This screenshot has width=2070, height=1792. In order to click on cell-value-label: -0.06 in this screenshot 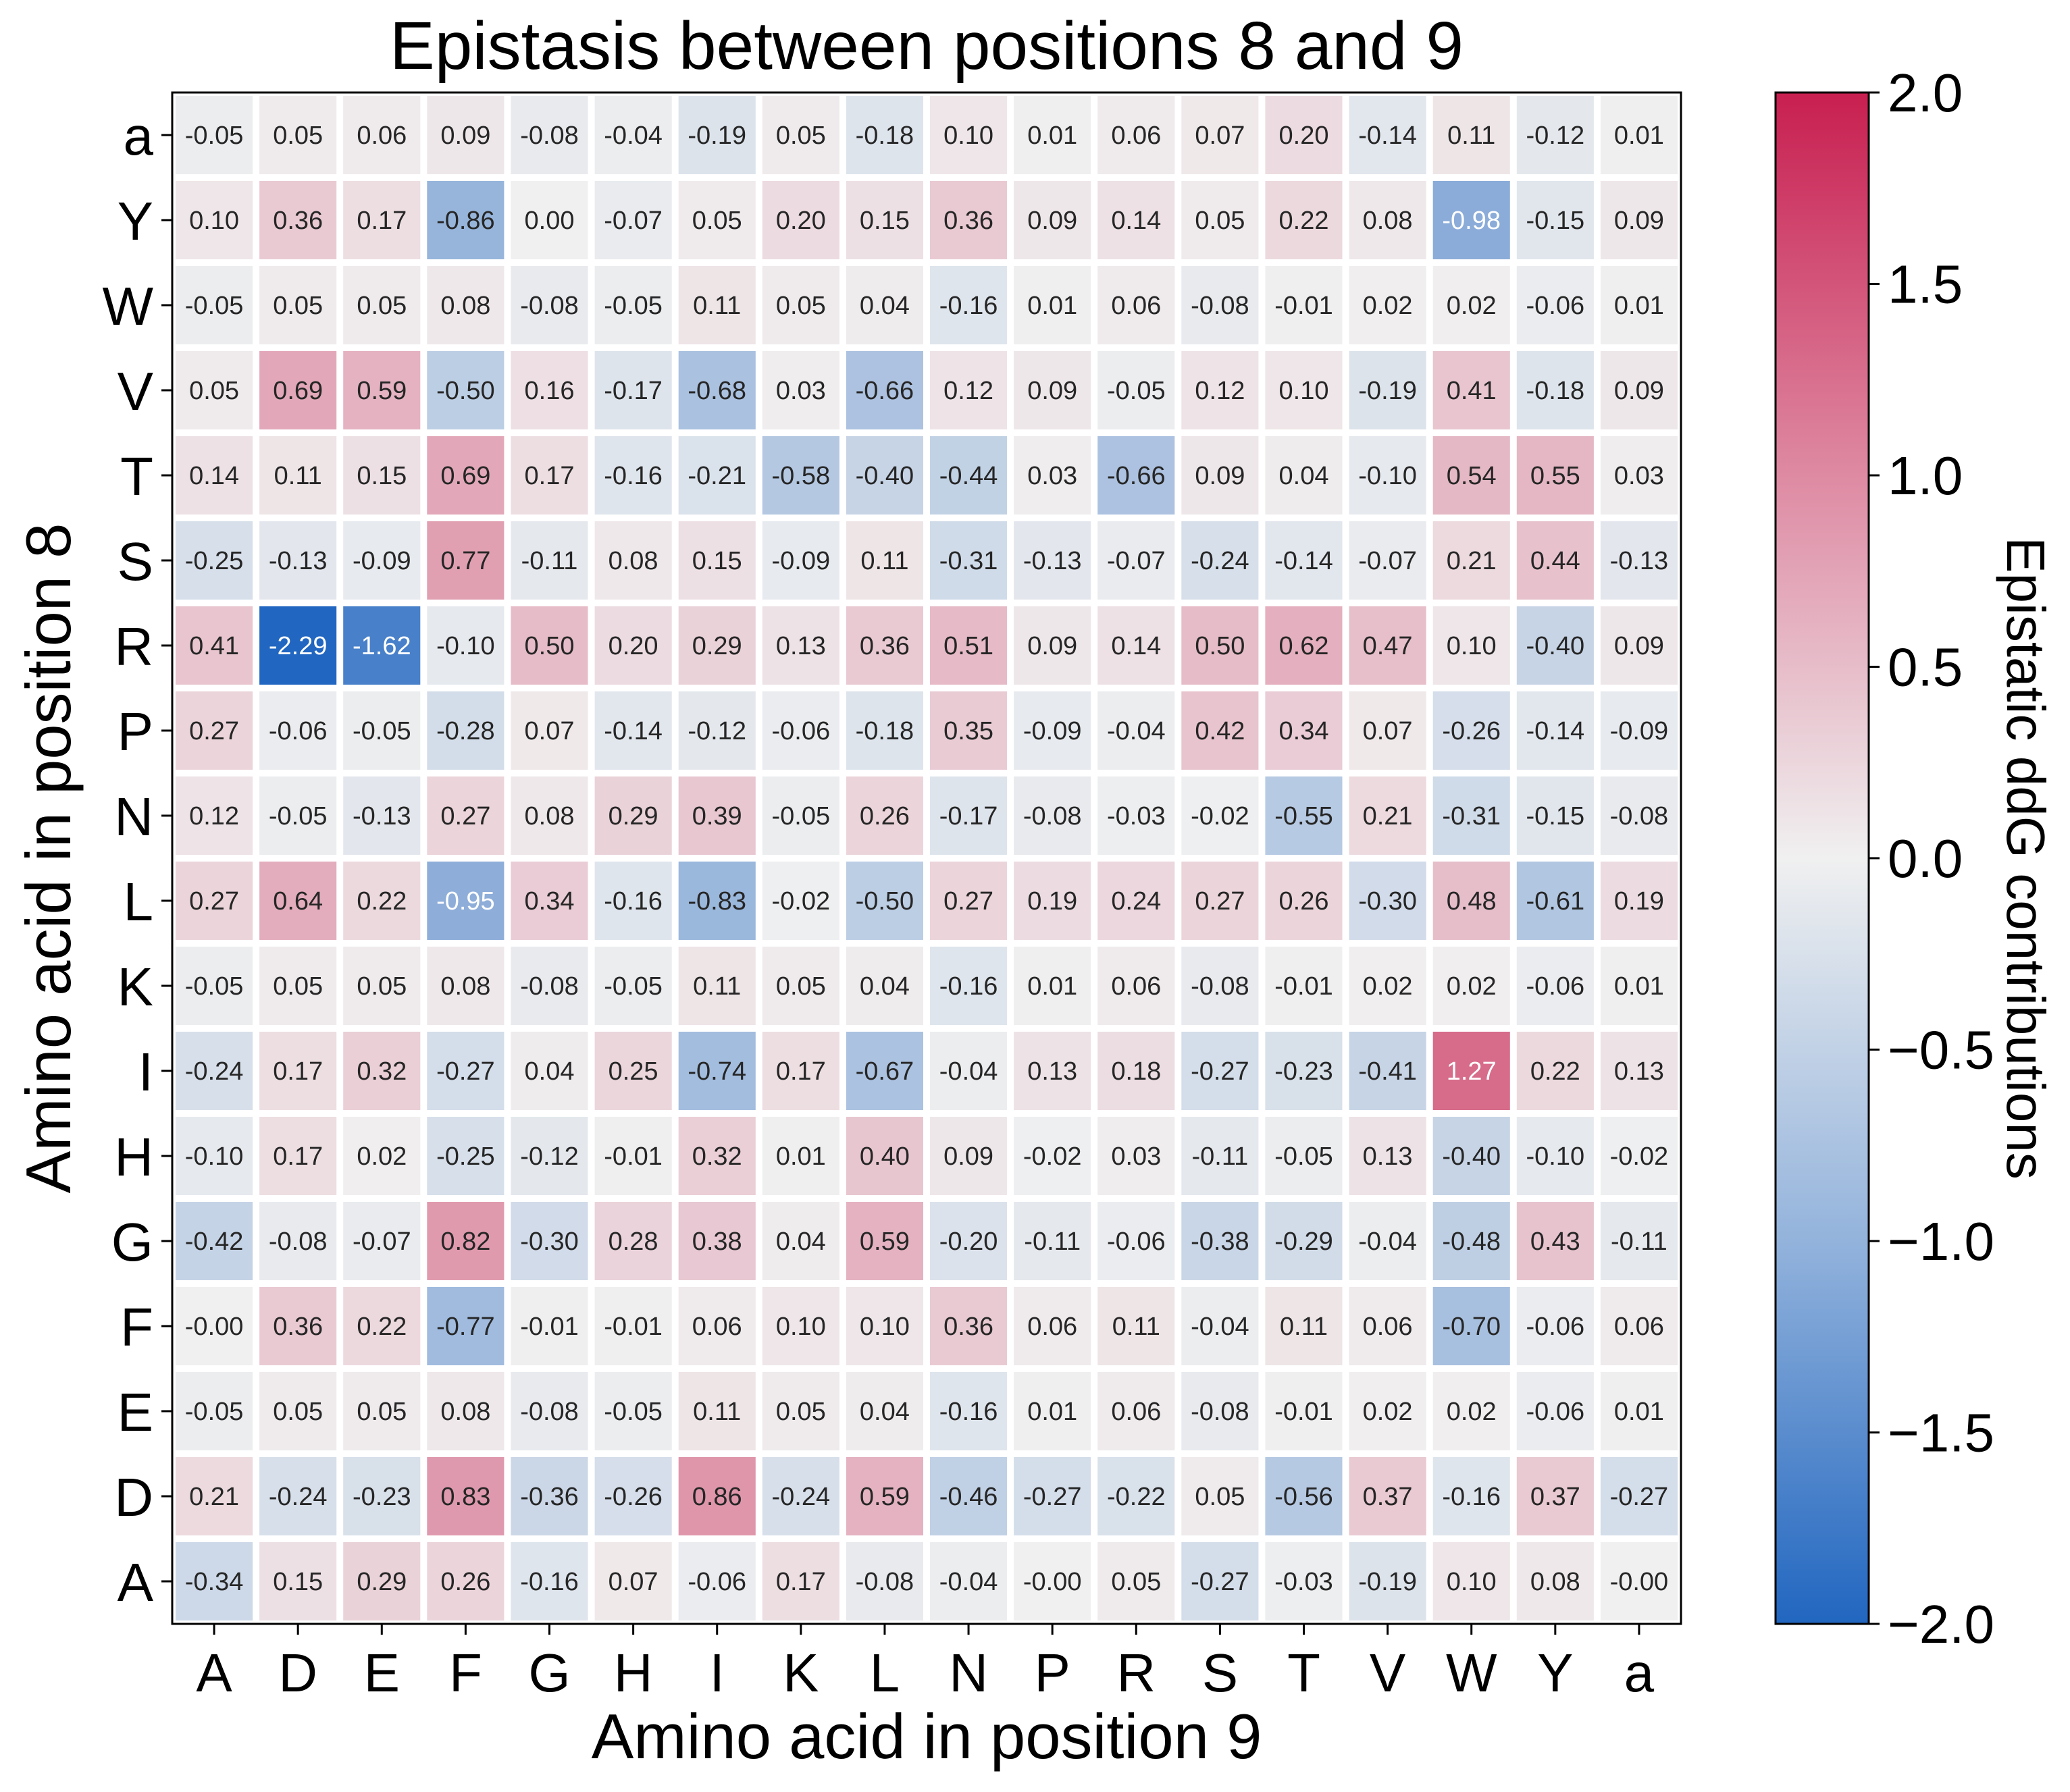, I will do `click(298, 731)`.